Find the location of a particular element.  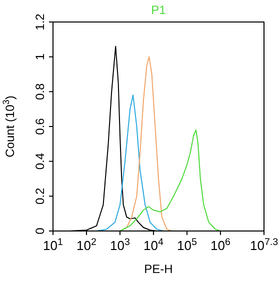

y-tick-label: 0.2 is located at coordinates (40, 196).